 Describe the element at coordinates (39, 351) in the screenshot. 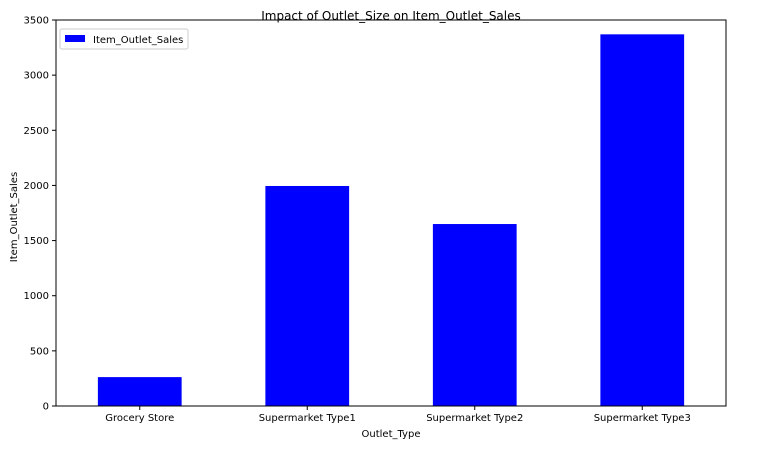

I see `y-tick-label: 500` at that location.